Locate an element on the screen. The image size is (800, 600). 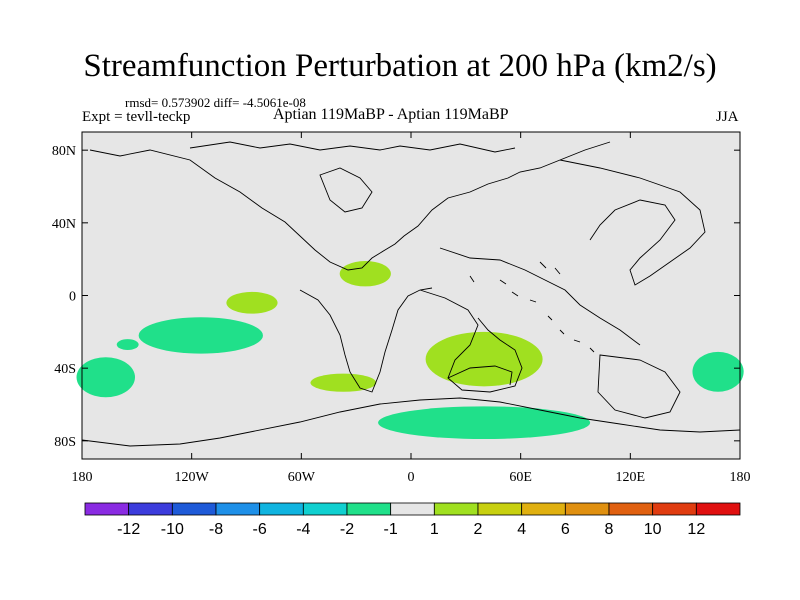
latitude-labels: 80N 40N 0 40S 80S is located at coordinates (64, 297).